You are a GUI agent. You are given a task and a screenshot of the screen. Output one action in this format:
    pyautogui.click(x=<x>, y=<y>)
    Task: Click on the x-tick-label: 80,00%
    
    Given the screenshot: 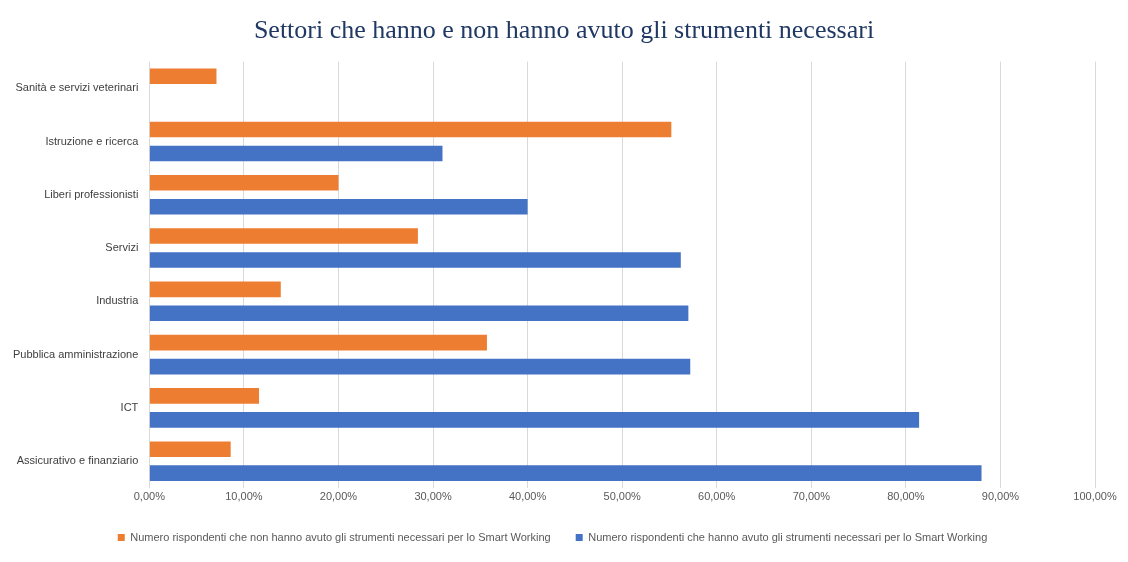 What is the action you would take?
    pyautogui.click(x=906, y=496)
    